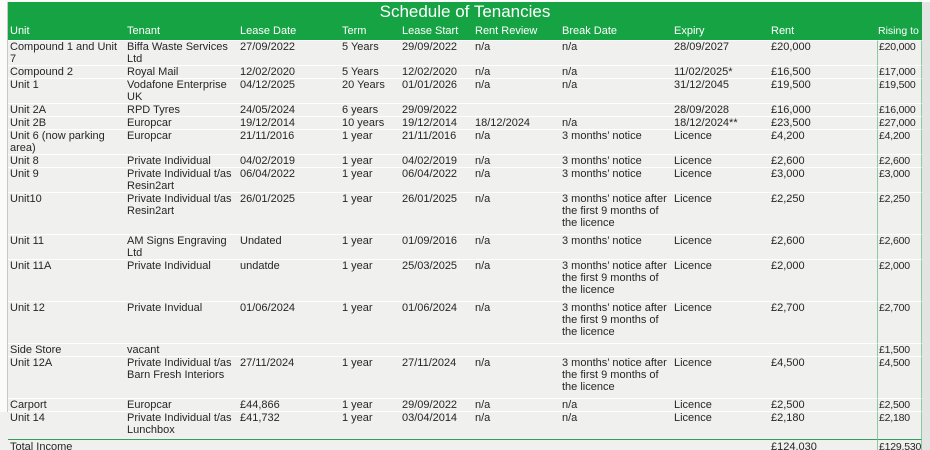 This screenshot has height=450, width=930. I want to click on table-cell: £2,000, so click(823, 280).